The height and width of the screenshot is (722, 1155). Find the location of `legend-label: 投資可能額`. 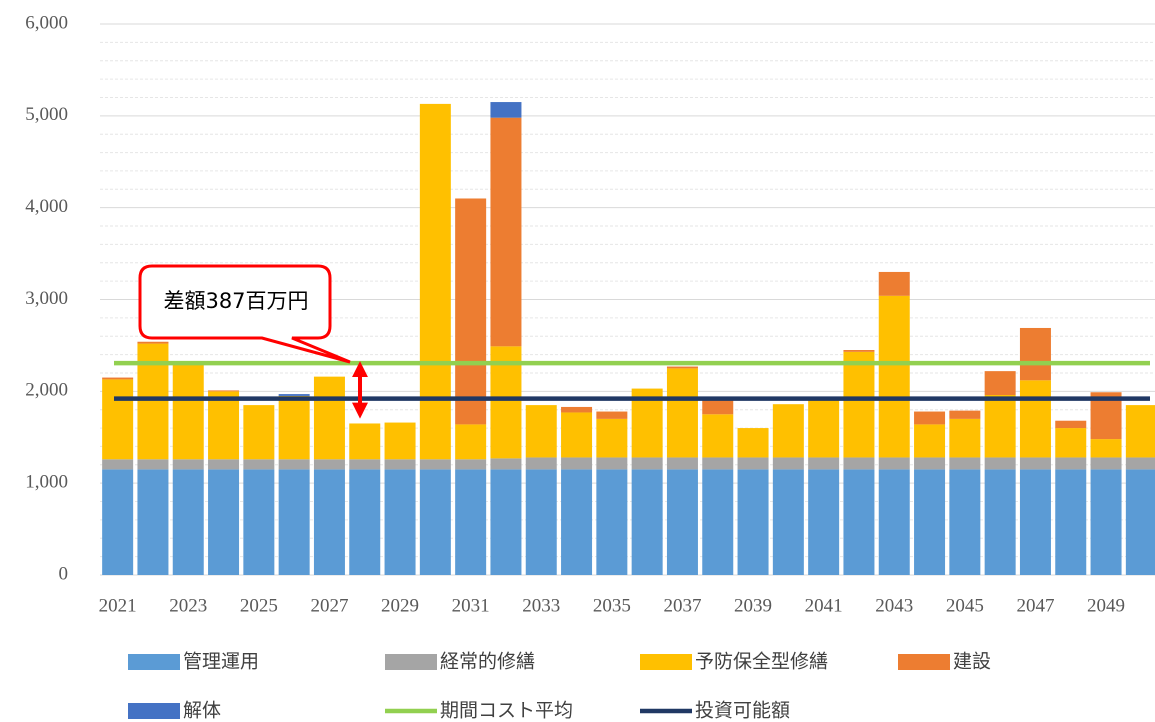

legend-label: 投資可能額 is located at coordinates (742, 711).